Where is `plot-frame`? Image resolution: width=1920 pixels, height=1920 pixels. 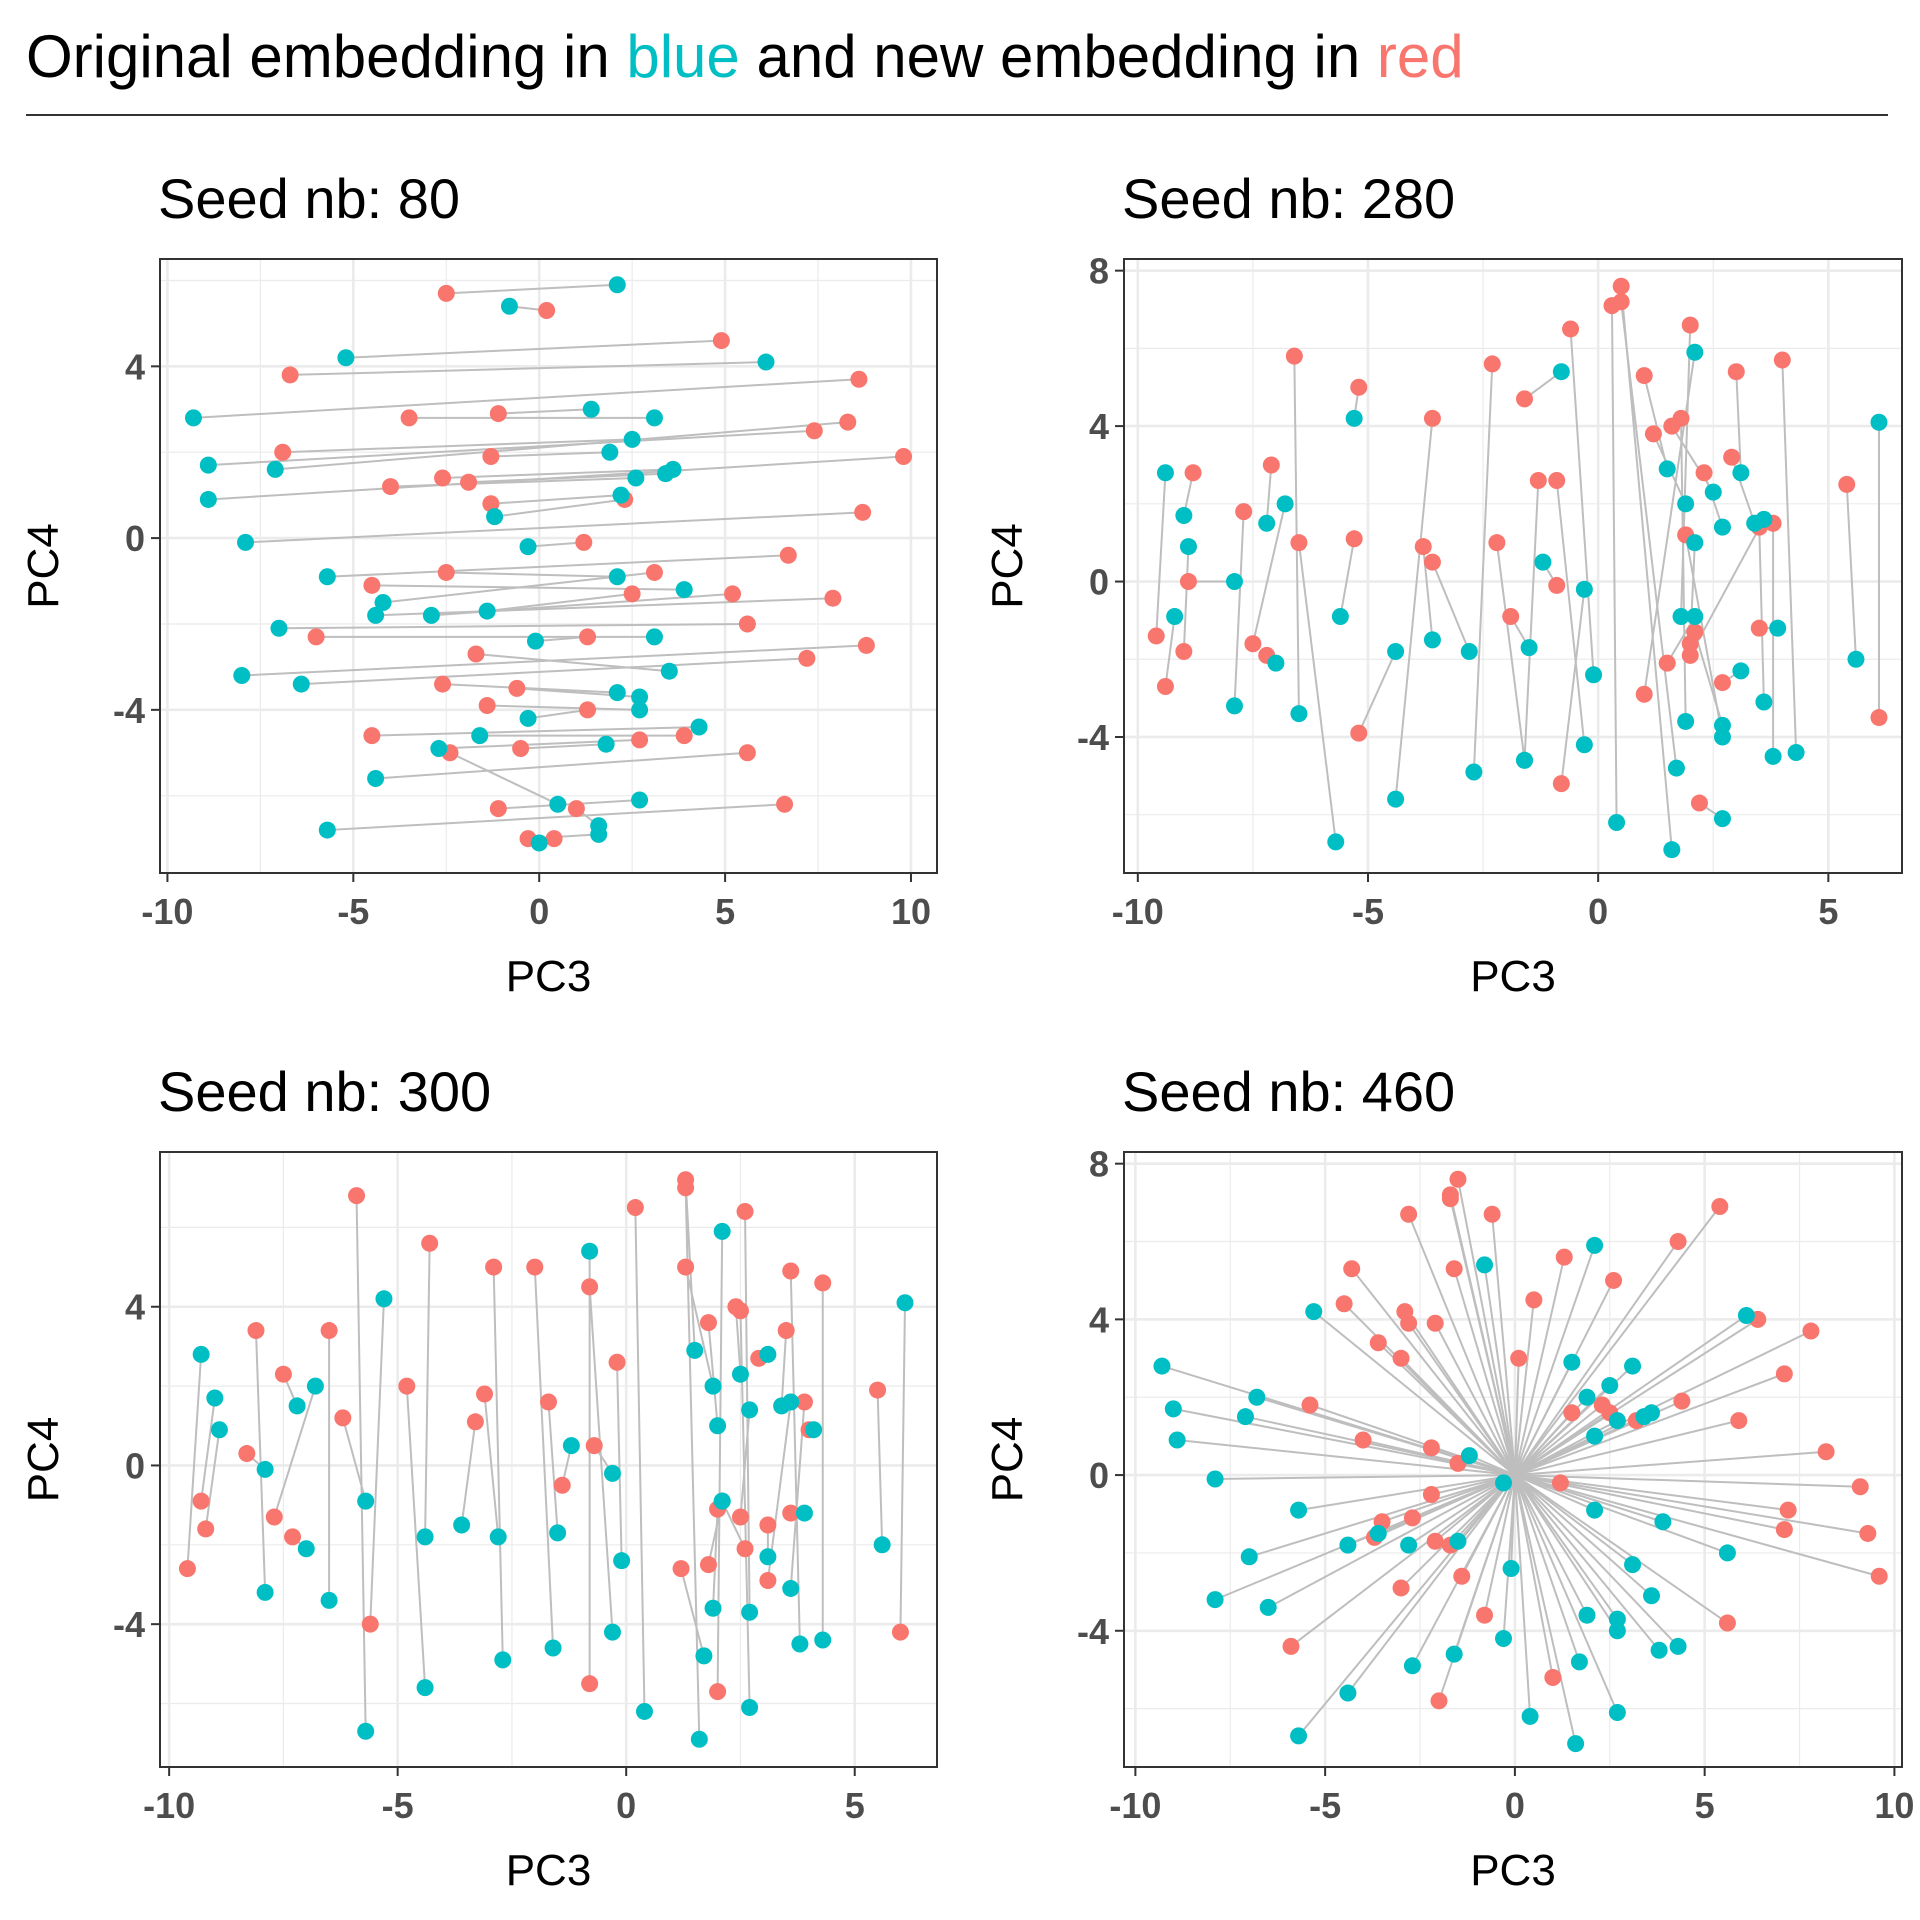 plot-frame is located at coordinates (1513, 566).